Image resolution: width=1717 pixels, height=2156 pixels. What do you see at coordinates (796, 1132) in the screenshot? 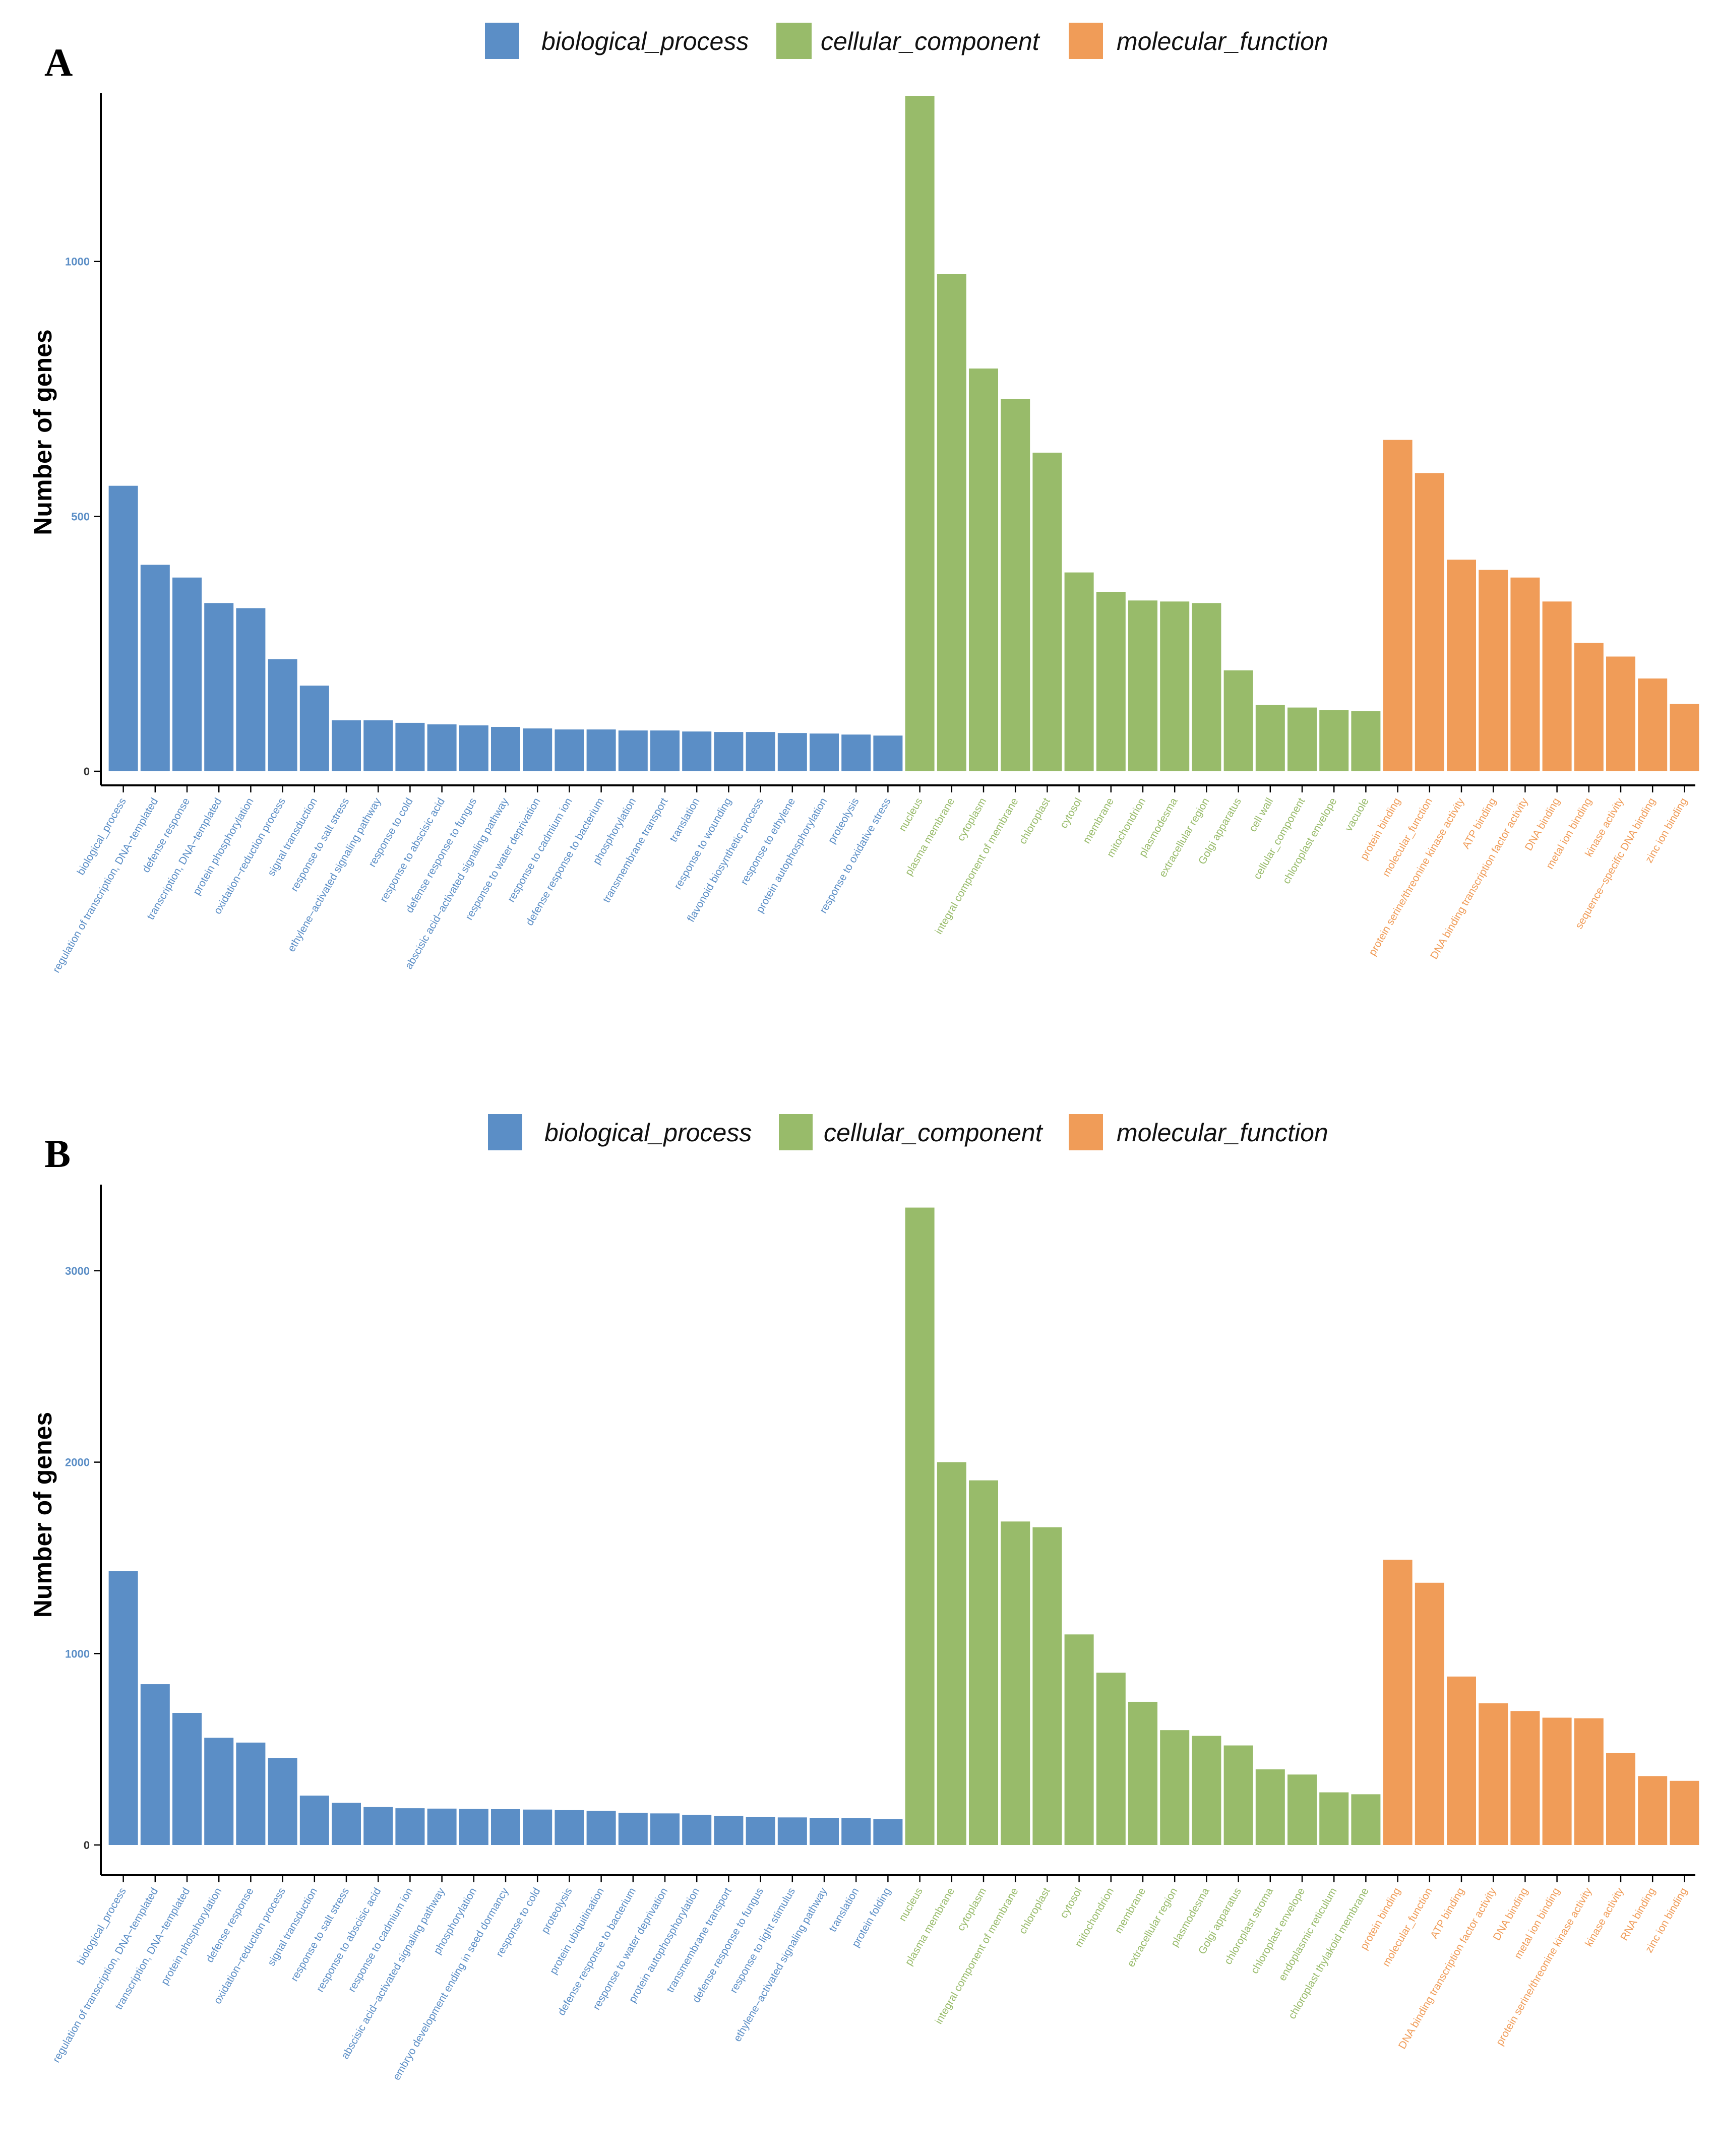
I see `legend-swatch-cellular-component` at bounding box center [796, 1132].